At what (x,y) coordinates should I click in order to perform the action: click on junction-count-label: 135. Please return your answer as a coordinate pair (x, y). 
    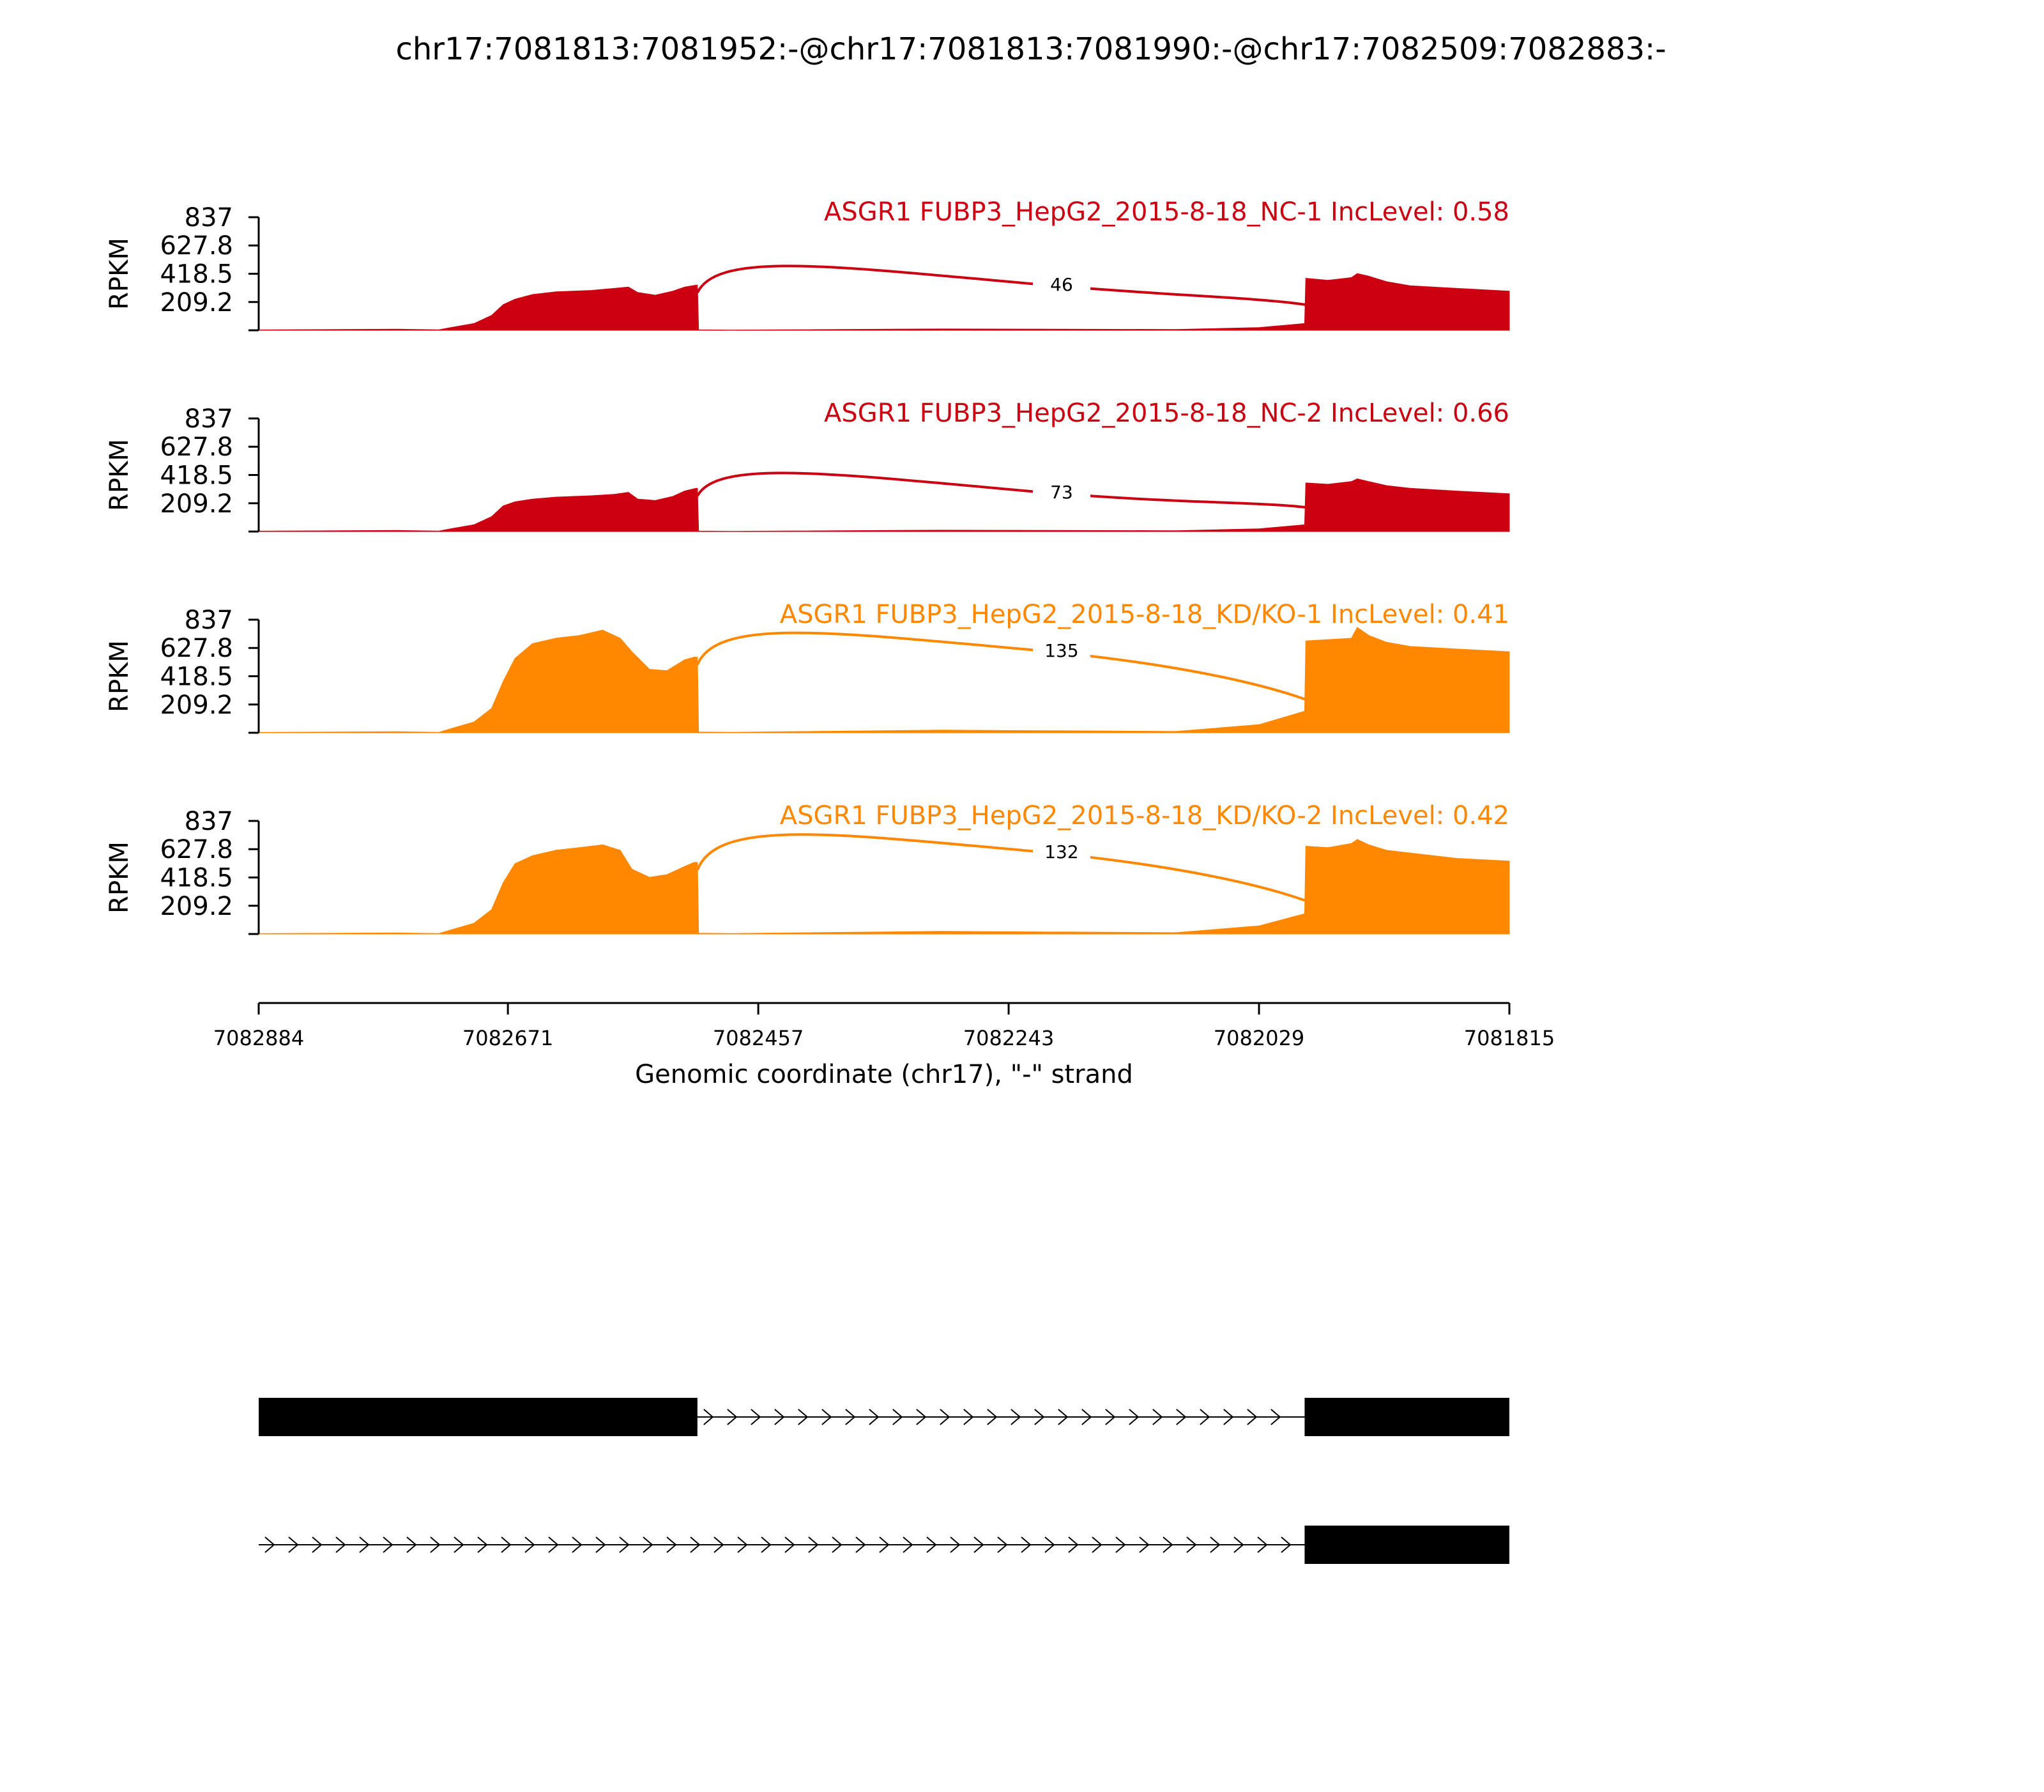
    Looking at the image, I should click on (1061, 651).